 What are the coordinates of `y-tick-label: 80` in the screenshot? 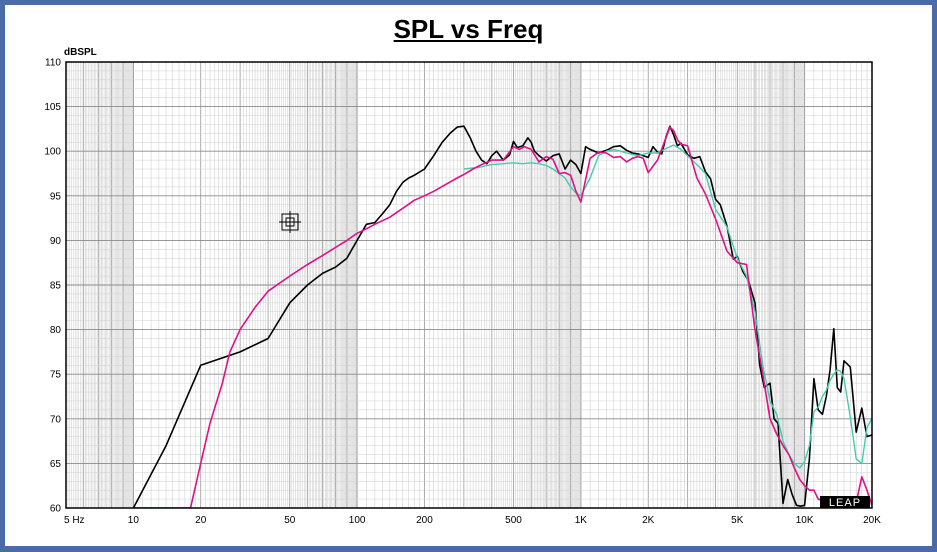 It's located at (56, 330).